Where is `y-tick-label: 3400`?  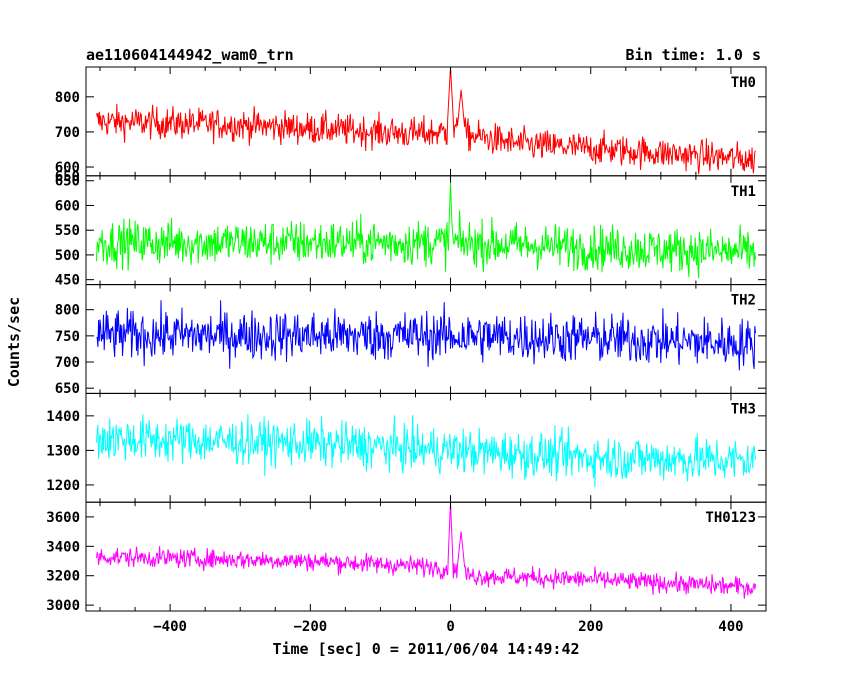 y-tick-label: 3400 is located at coordinates (63, 547).